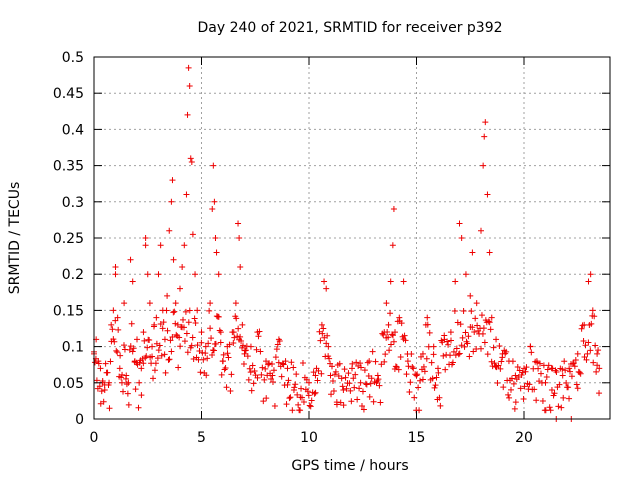 The width and height of the screenshot is (640, 480). Describe the element at coordinates (73, 58) in the screenshot. I see `y-tick-label: 0.5` at that location.